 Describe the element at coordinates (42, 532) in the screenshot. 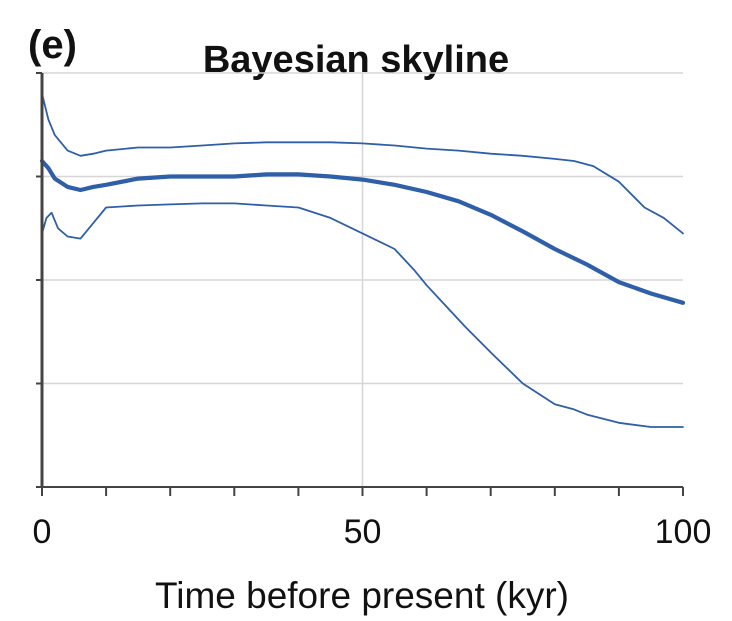

I see `x-tick-label-0: 0` at that location.